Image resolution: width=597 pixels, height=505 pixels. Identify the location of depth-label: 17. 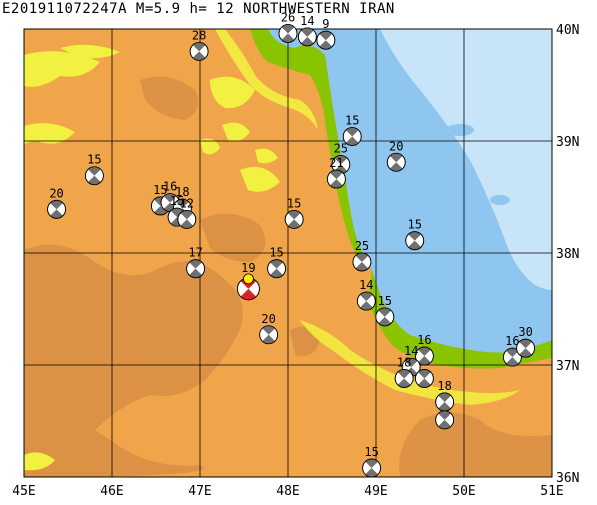
(195, 253).